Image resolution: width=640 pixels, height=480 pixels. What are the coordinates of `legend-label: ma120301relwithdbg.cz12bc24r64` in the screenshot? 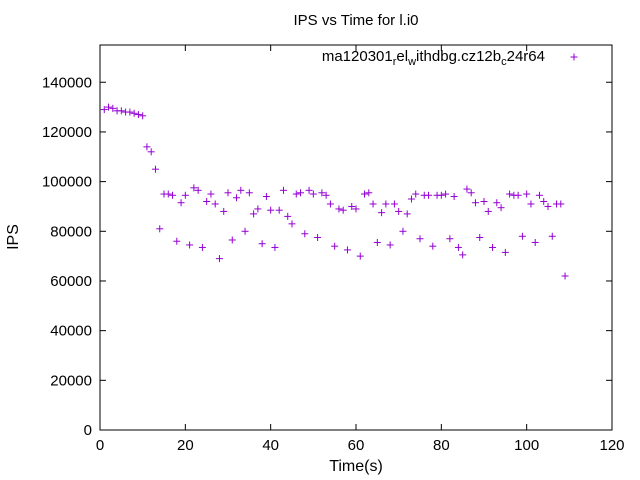 It's located at (433, 58).